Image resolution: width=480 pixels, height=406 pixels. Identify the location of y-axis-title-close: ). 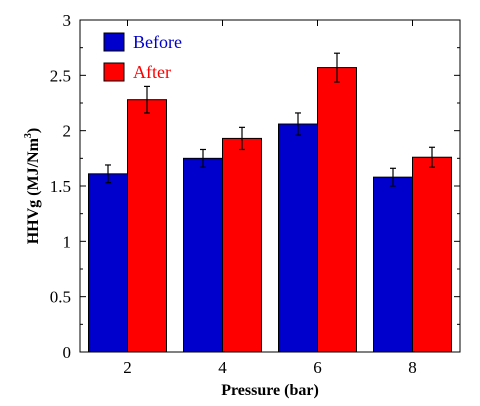
(33, 130).